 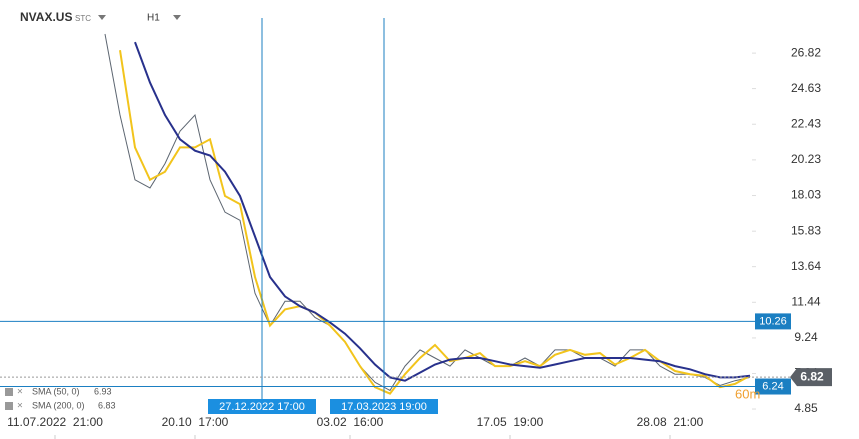 What do you see at coordinates (747, 393) in the screenshot?
I see `timer: 60m` at bounding box center [747, 393].